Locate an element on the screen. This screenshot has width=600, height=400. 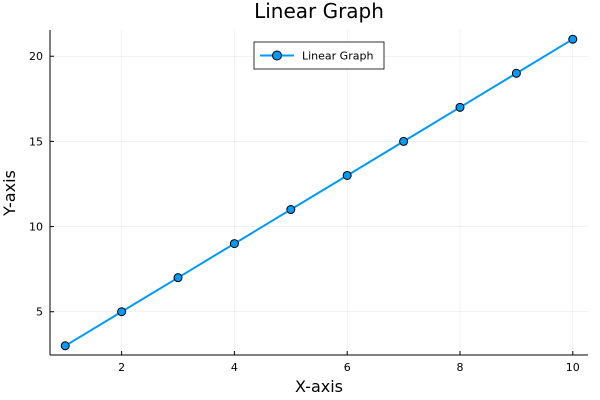
x-tick-label: 2 is located at coordinates (121, 367).